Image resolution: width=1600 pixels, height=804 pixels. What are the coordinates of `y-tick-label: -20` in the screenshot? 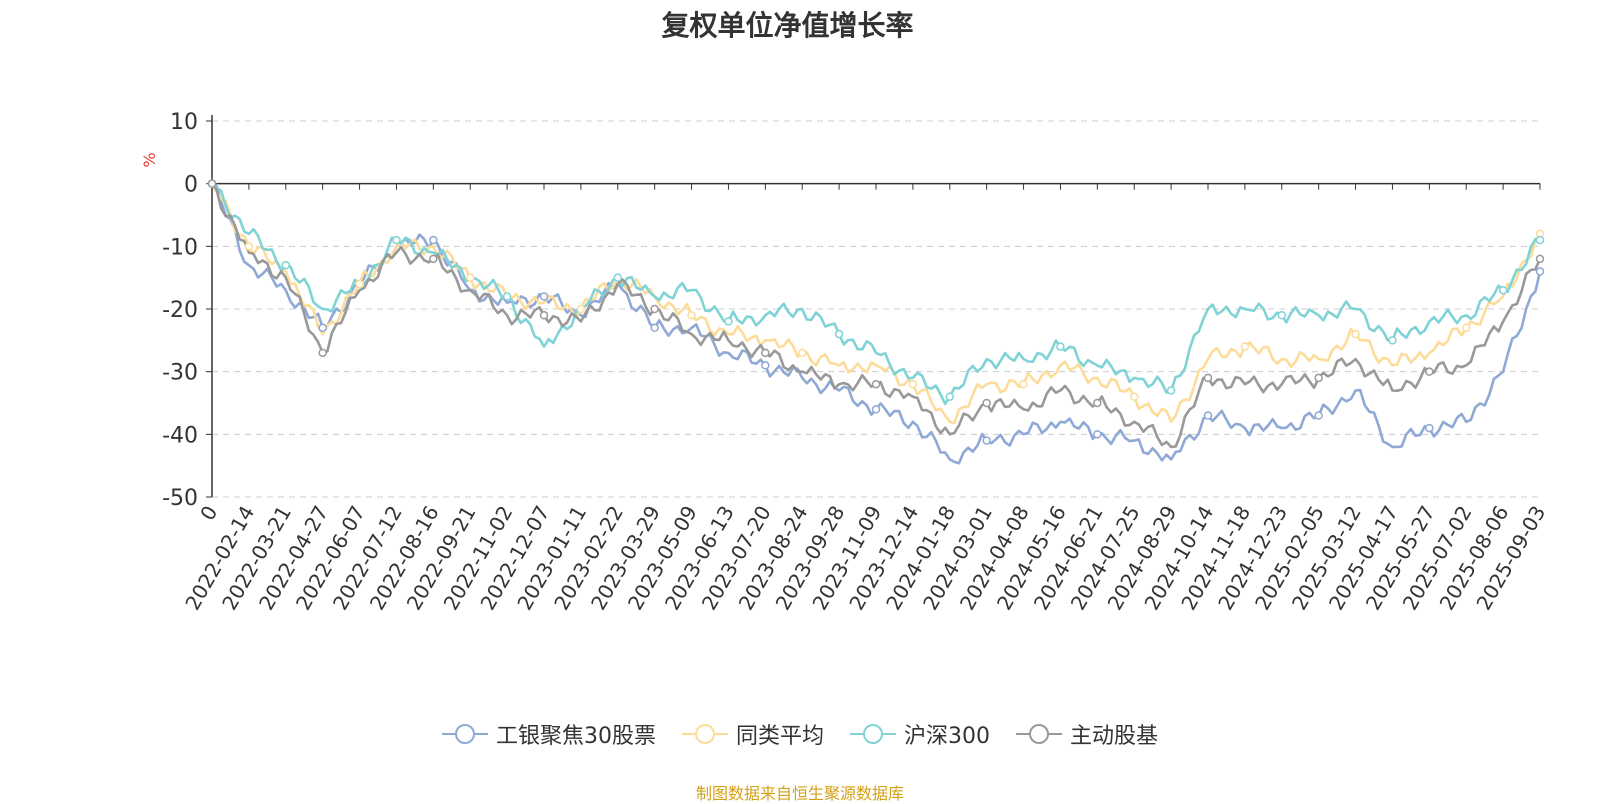 It's located at (180, 310).